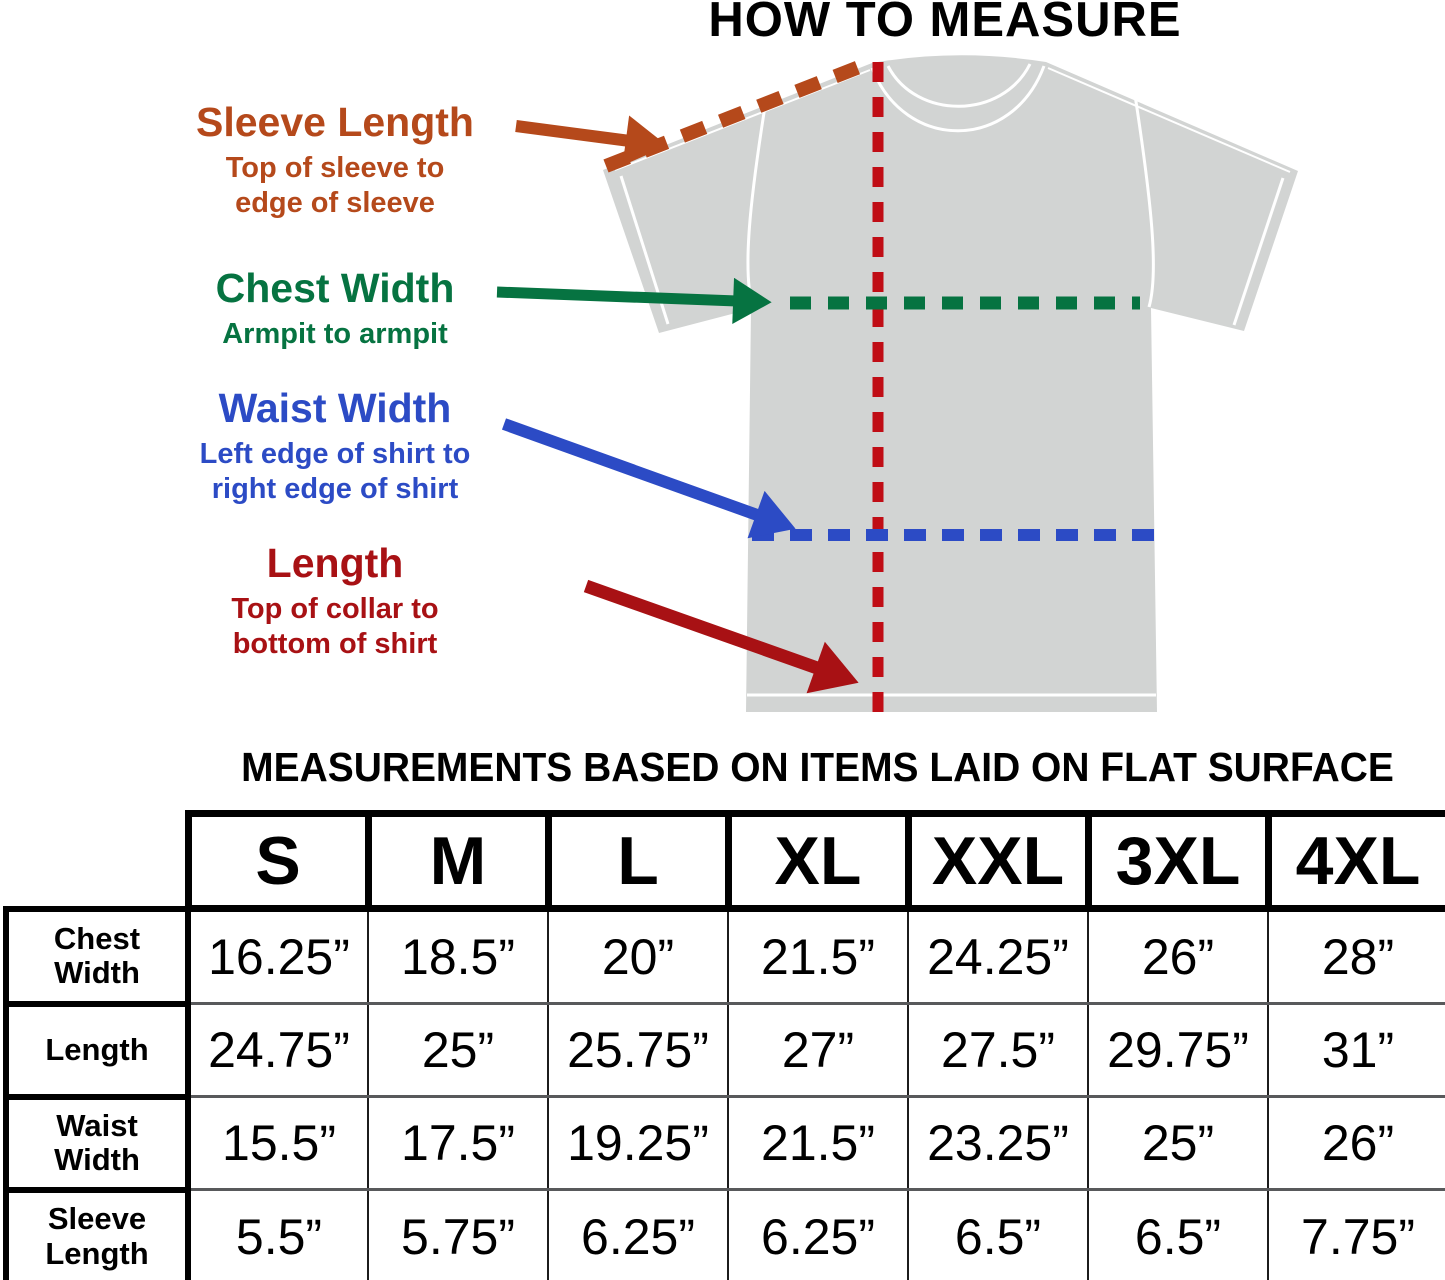  Describe the element at coordinates (638, 1050) in the screenshot. I see `measurement-cell: 25.75”` at that location.